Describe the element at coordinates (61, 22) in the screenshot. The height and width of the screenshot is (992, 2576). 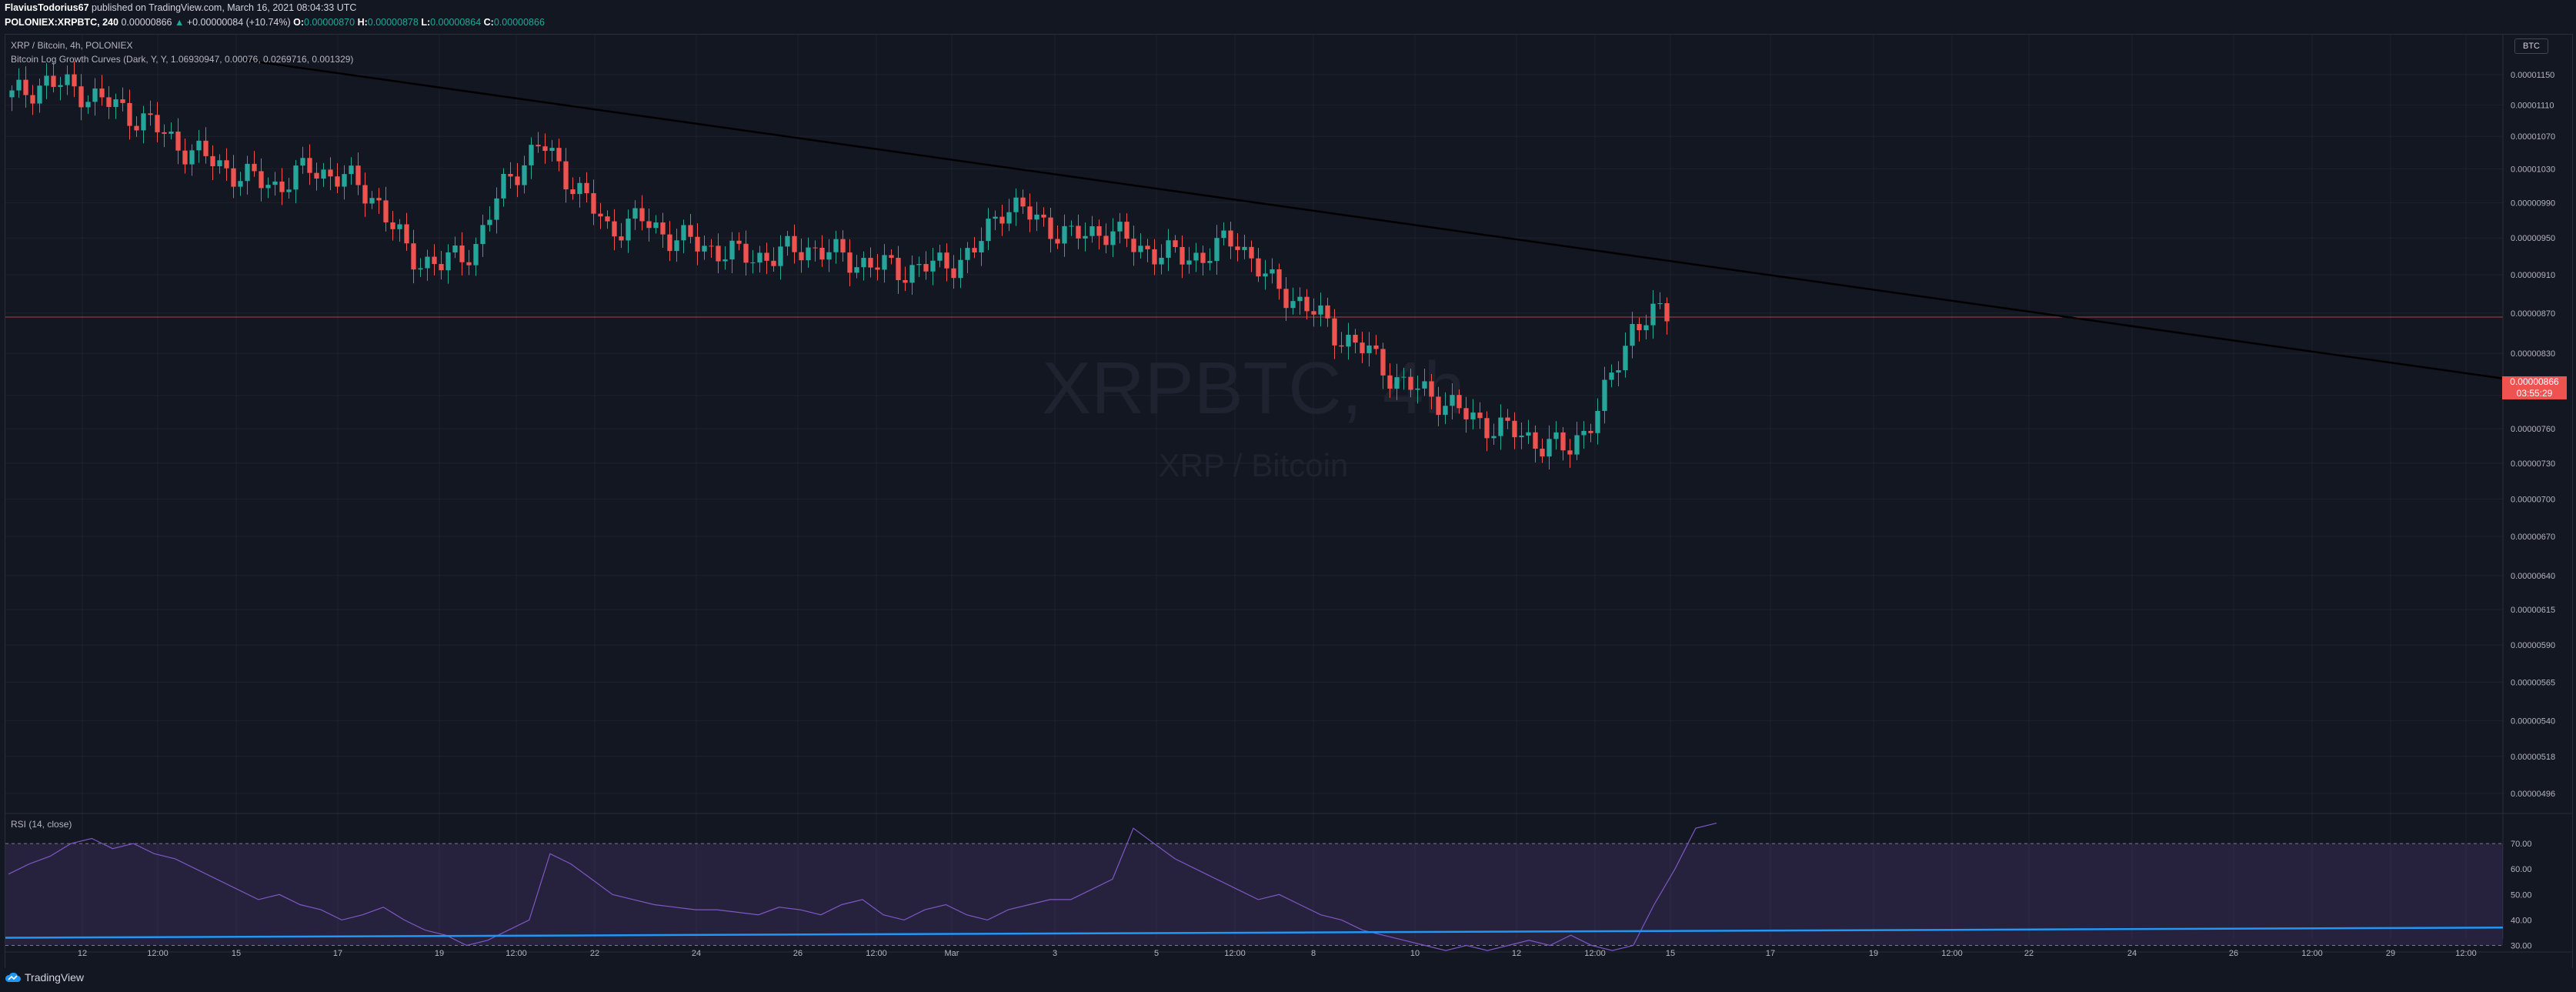
I see `symbol-label: POLONIEX:XRPBTC, 240` at that location.